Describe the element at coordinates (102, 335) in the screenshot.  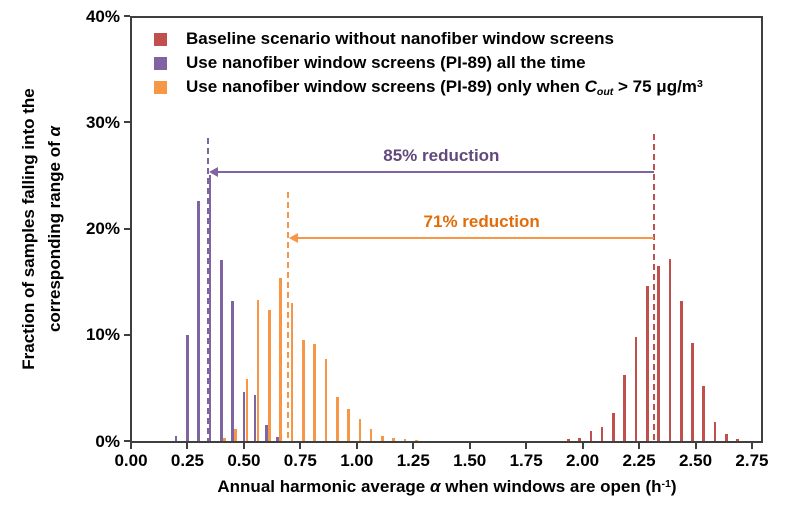
I see `y-axis-tick-label: 10%` at that location.